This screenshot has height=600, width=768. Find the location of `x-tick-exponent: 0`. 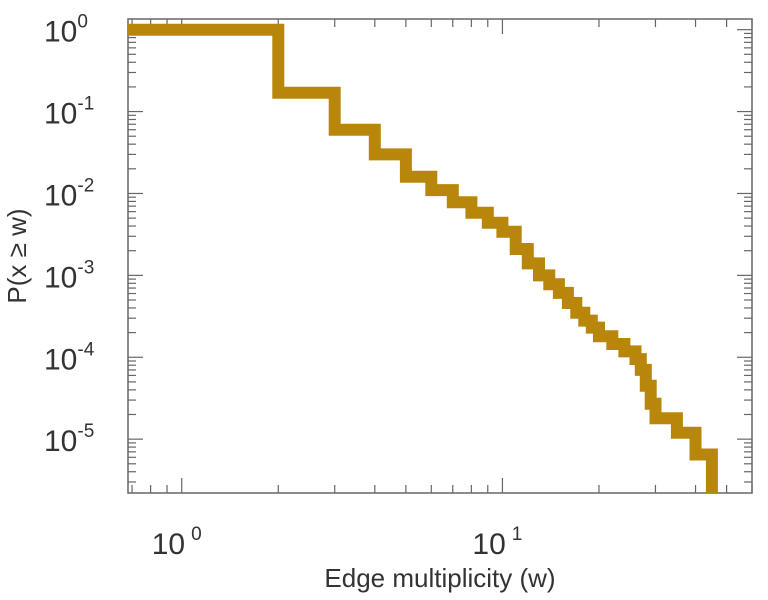

x-tick-exponent: 0 is located at coordinates (196, 534).